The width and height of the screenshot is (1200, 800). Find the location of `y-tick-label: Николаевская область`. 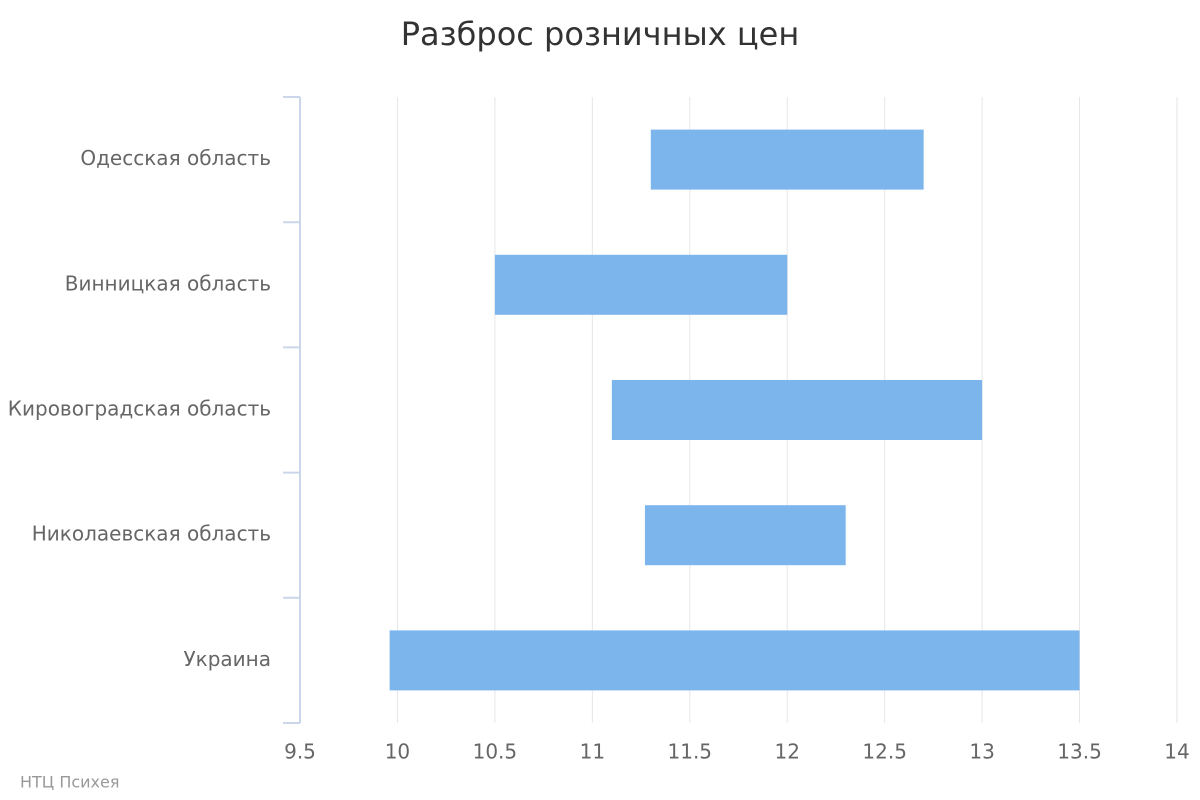

y-tick-label: Николаевская область is located at coordinates (151, 534).